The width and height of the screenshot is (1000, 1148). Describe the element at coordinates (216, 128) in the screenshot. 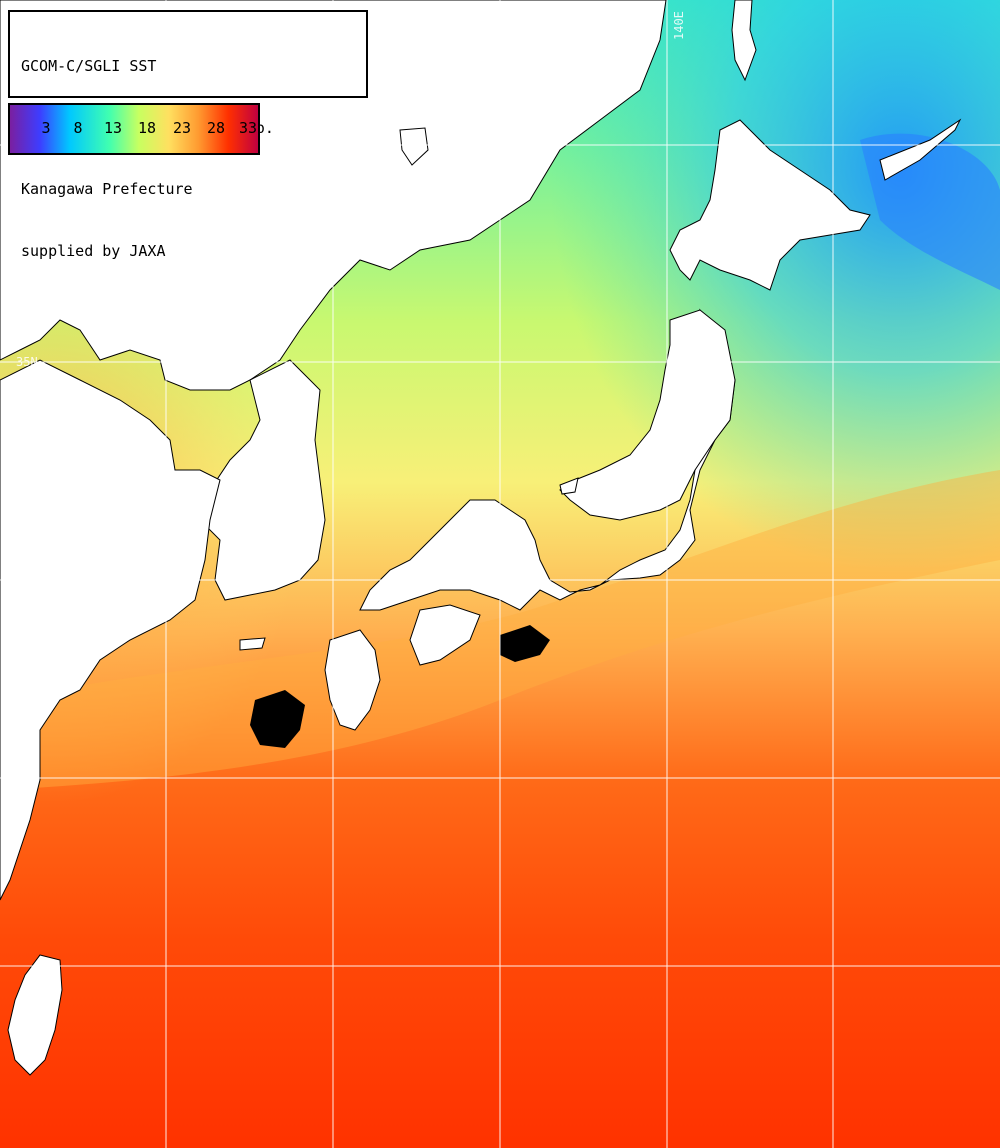

I see `legend-tick-28: 28` at that location.